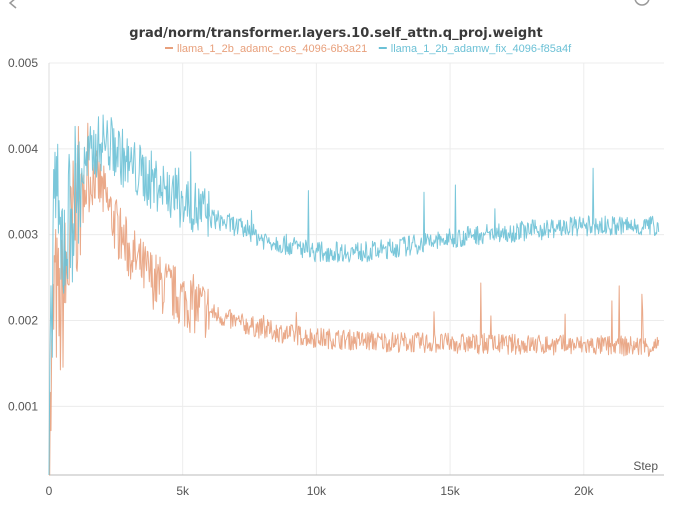  I want to click on x-tick-label: 5k, so click(183, 491).